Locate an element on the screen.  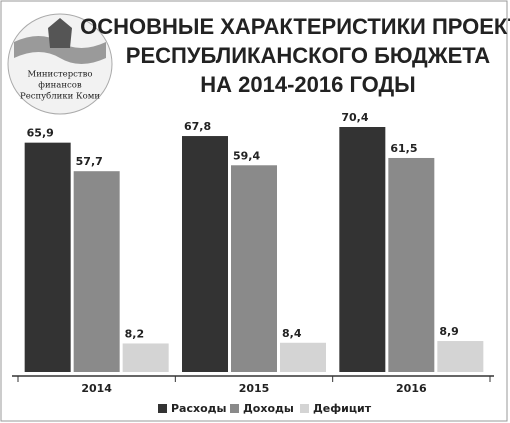
value-label: 70,4 is located at coordinates (354, 117).